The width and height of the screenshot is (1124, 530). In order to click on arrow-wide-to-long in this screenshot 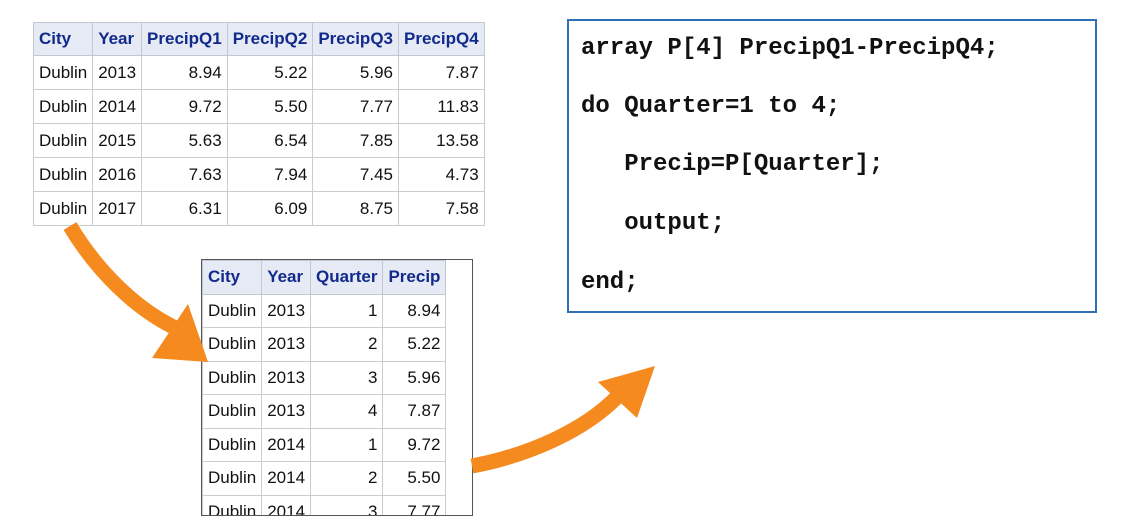, I will do `click(135, 292)`.